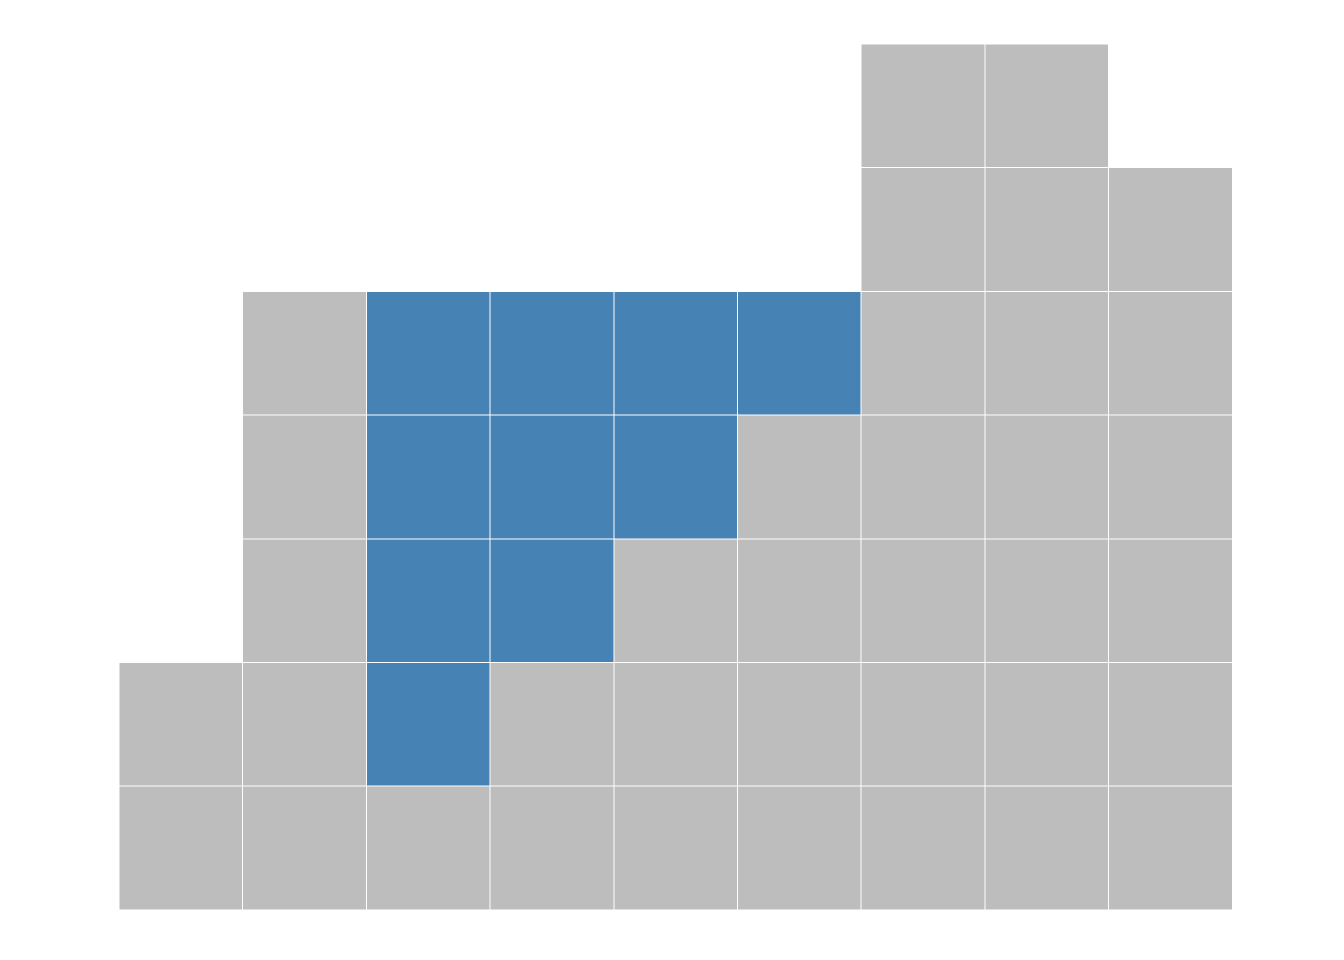 This screenshot has height=960, width=1344. What do you see at coordinates (923, 600) in the screenshot?
I see `filled-cell-r4-c6` at bounding box center [923, 600].